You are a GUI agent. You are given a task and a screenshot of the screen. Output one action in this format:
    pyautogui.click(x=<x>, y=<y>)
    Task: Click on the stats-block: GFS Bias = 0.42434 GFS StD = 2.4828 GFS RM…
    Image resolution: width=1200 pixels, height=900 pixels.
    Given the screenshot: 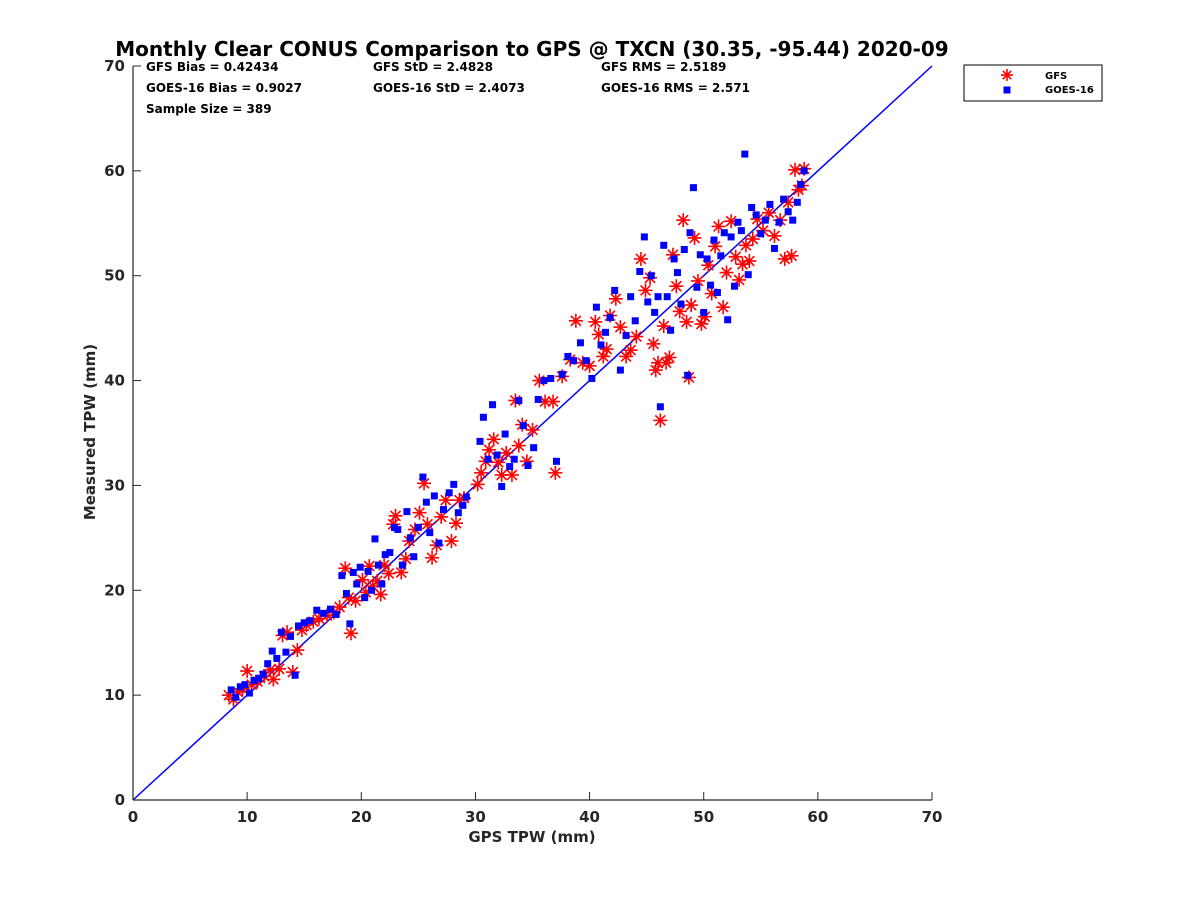 What is the action you would take?
    pyautogui.click(x=448, y=88)
    